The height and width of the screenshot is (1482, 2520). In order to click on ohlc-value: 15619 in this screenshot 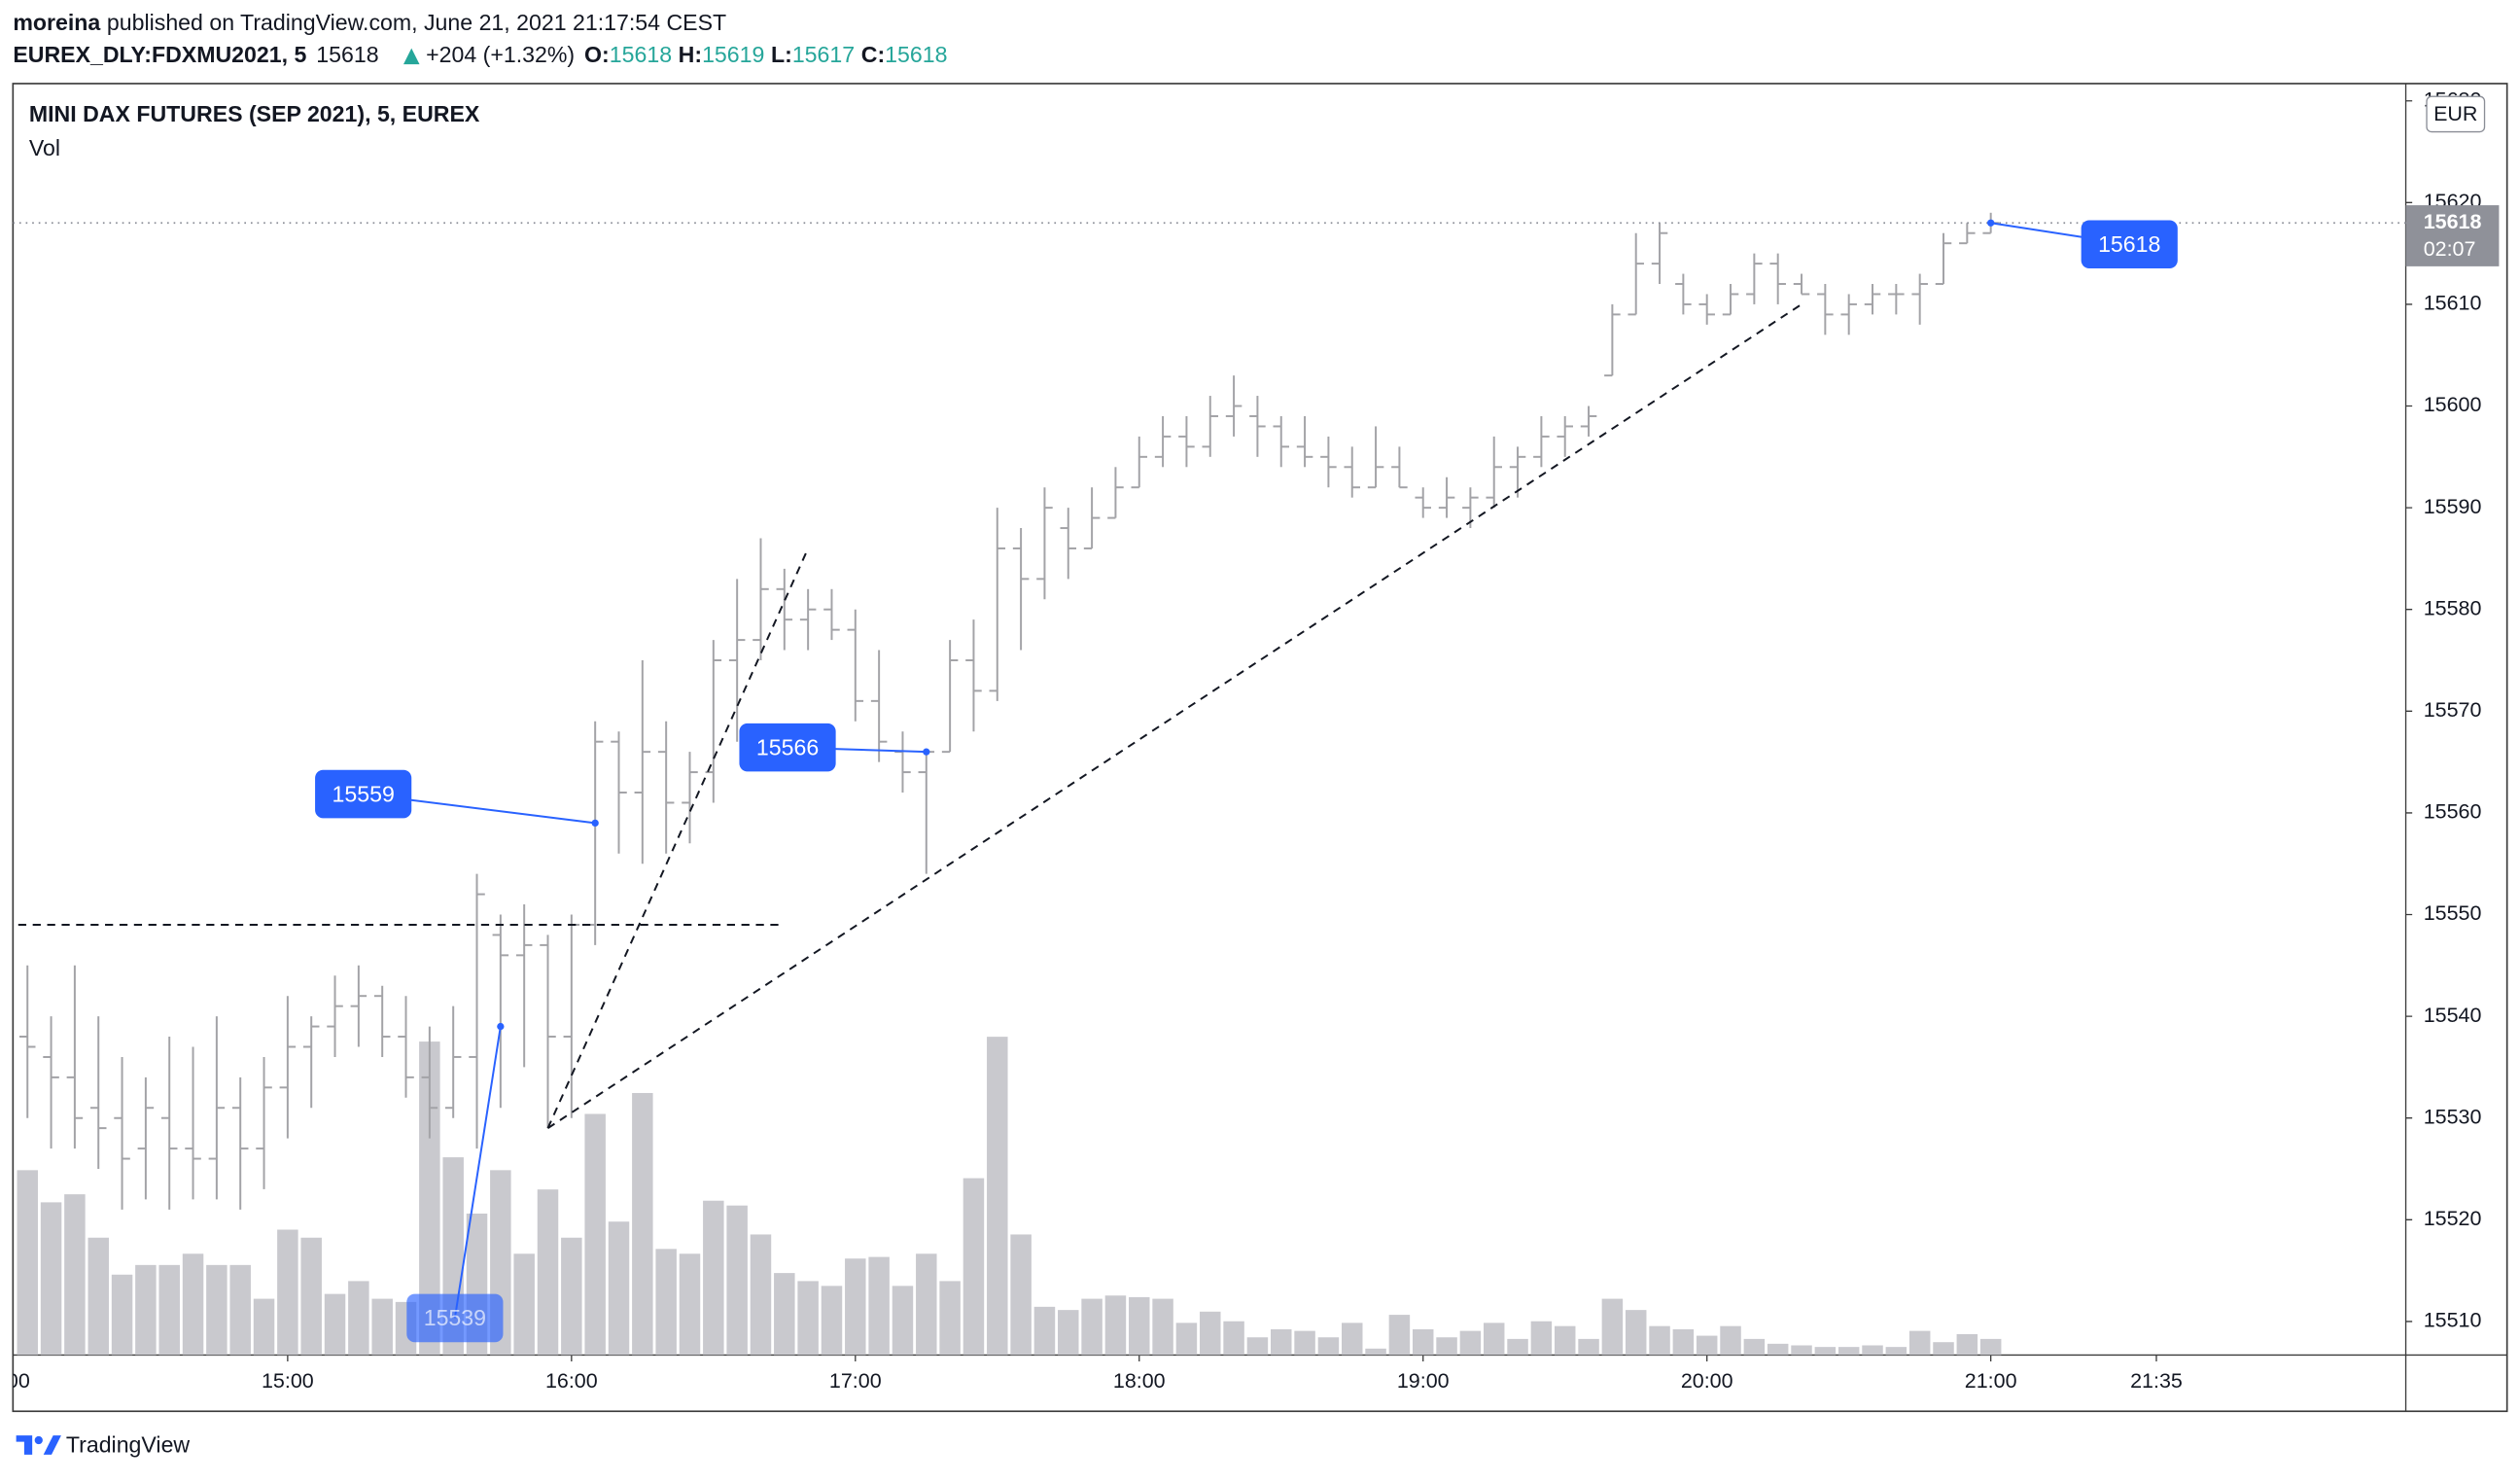, I will do `click(733, 54)`.